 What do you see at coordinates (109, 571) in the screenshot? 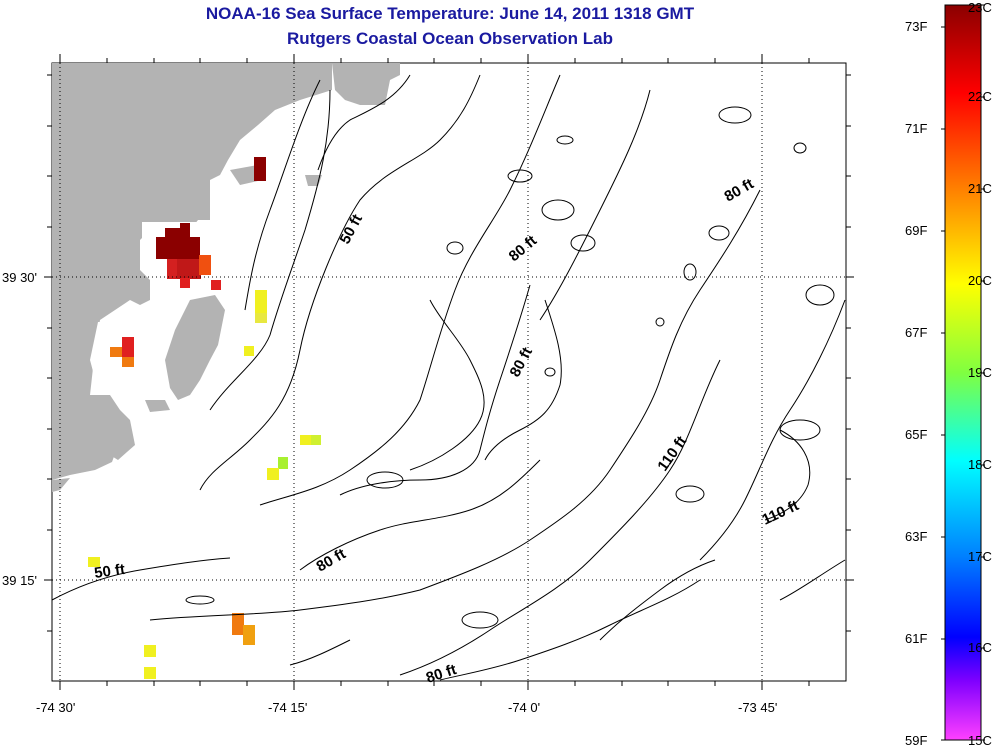
I see `contour-label: 50 ft` at bounding box center [109, 571].